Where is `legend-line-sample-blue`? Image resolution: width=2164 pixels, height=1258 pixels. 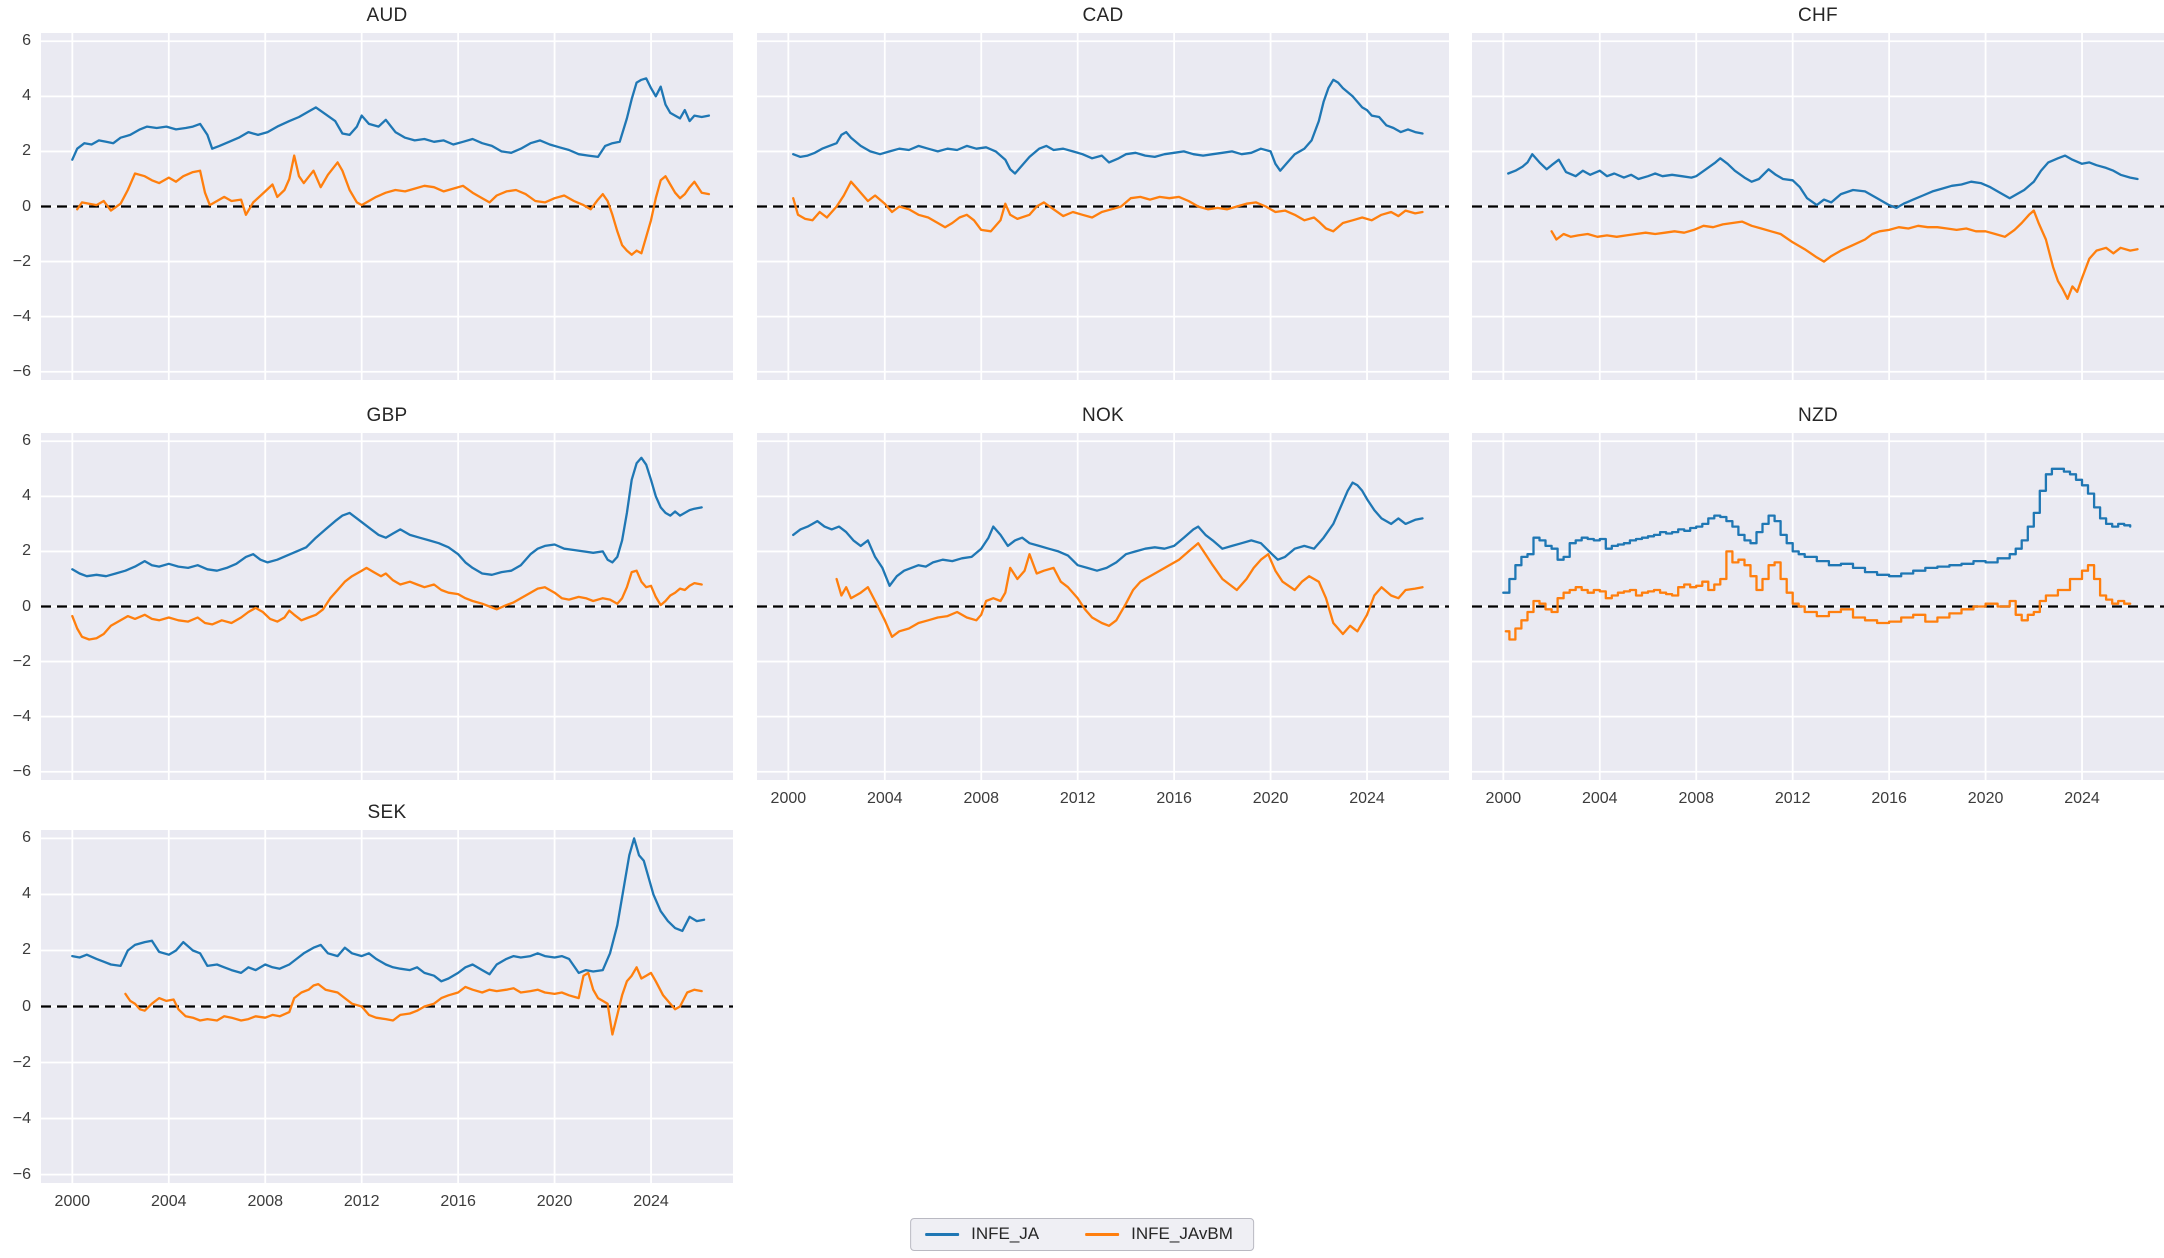
legend-line-sample-blue is located at coordinates (942, 1234).